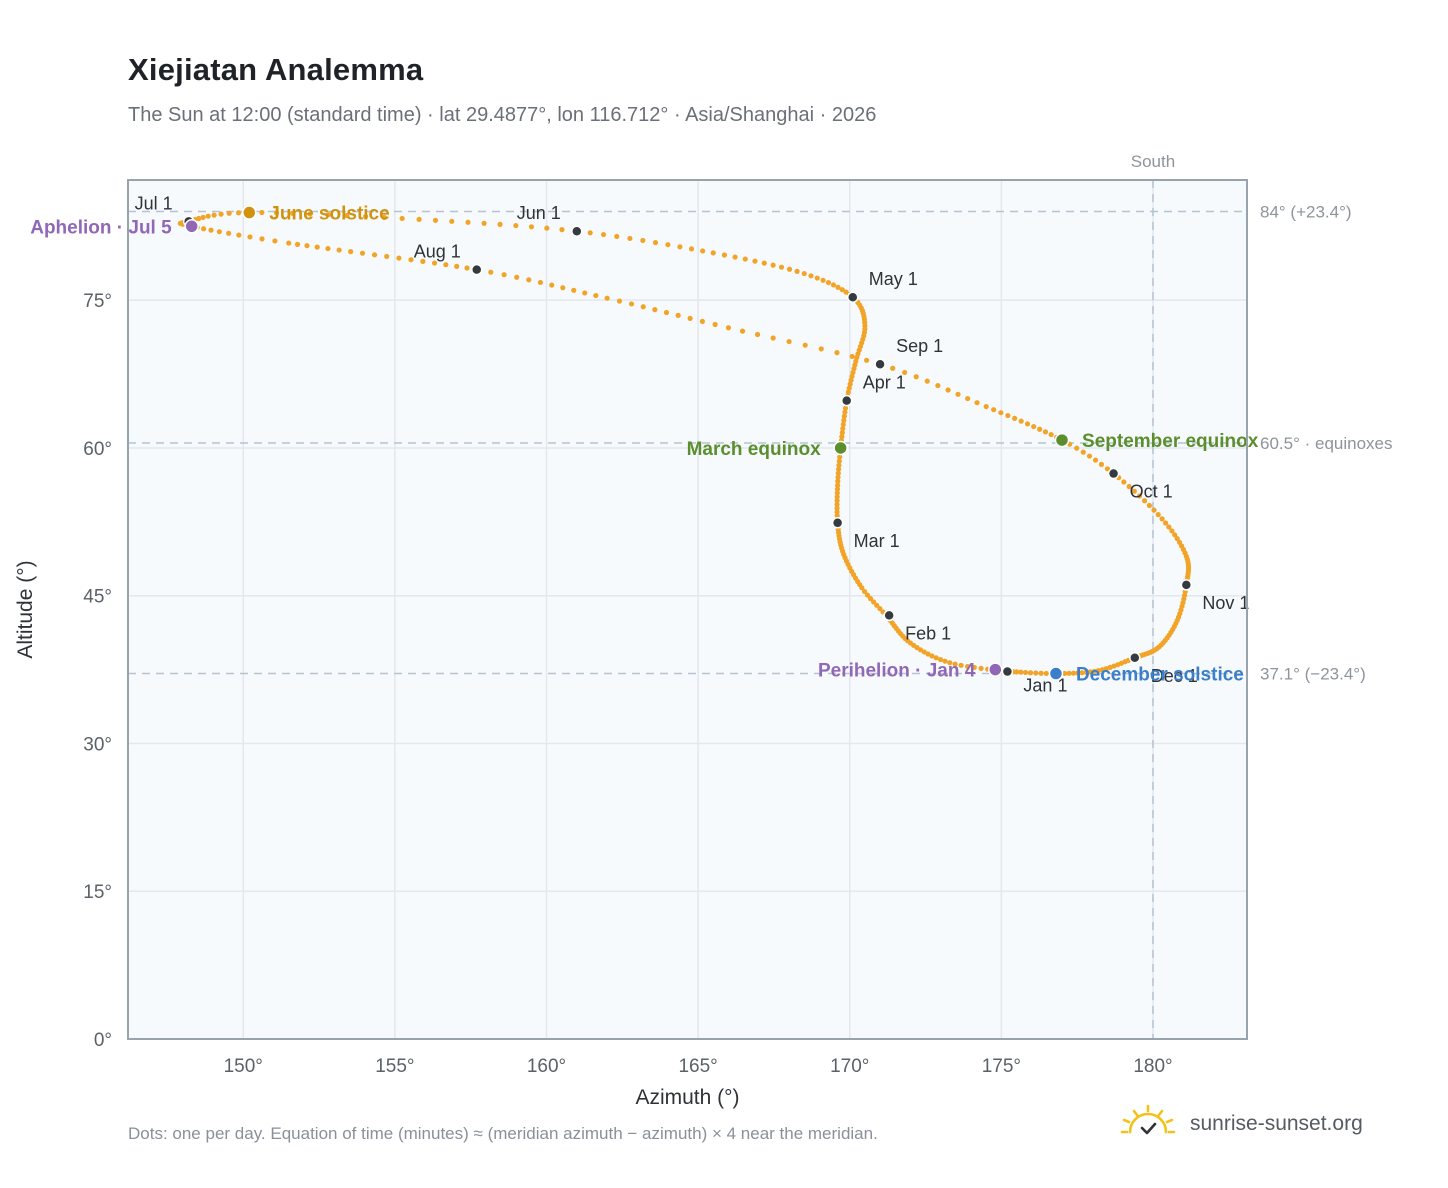 The image size is (1448, 1188). I want to click on x-tick-label: 165°, so click(697, 1066).